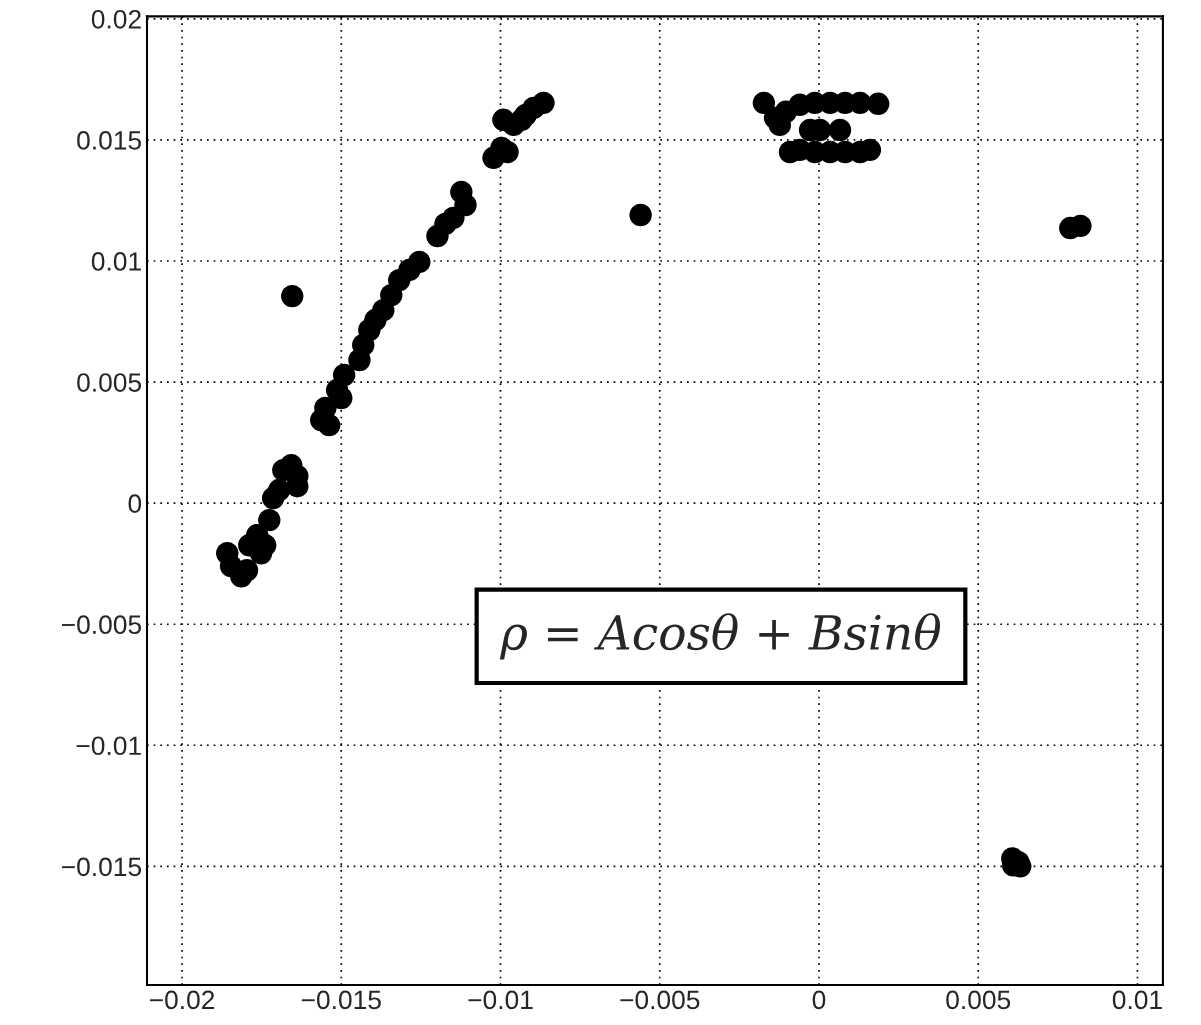 The width and height of the screenshot is (1201, 1025). Describe the element at coordinates (978, 1000) in the screenshot. I see `x-tick-label: 0.005` at that location.